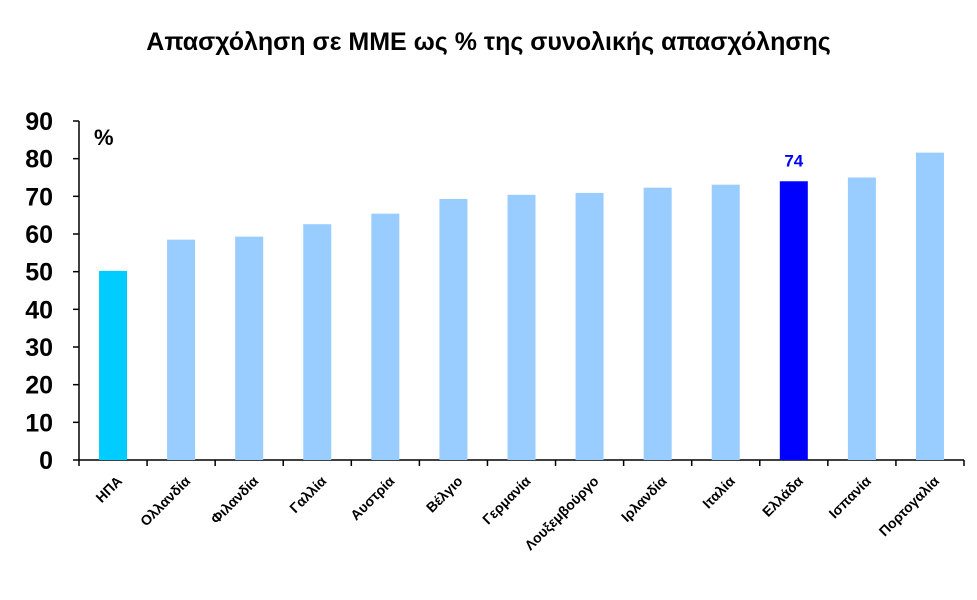  I want to click on x-tick-label: Ιρλανδία, so click(644, 499).